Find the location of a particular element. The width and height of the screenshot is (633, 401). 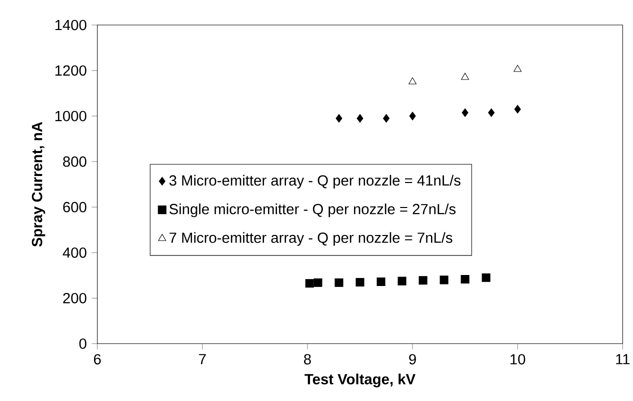

y-tick-label: 400 is located at coordinates (74, 252).